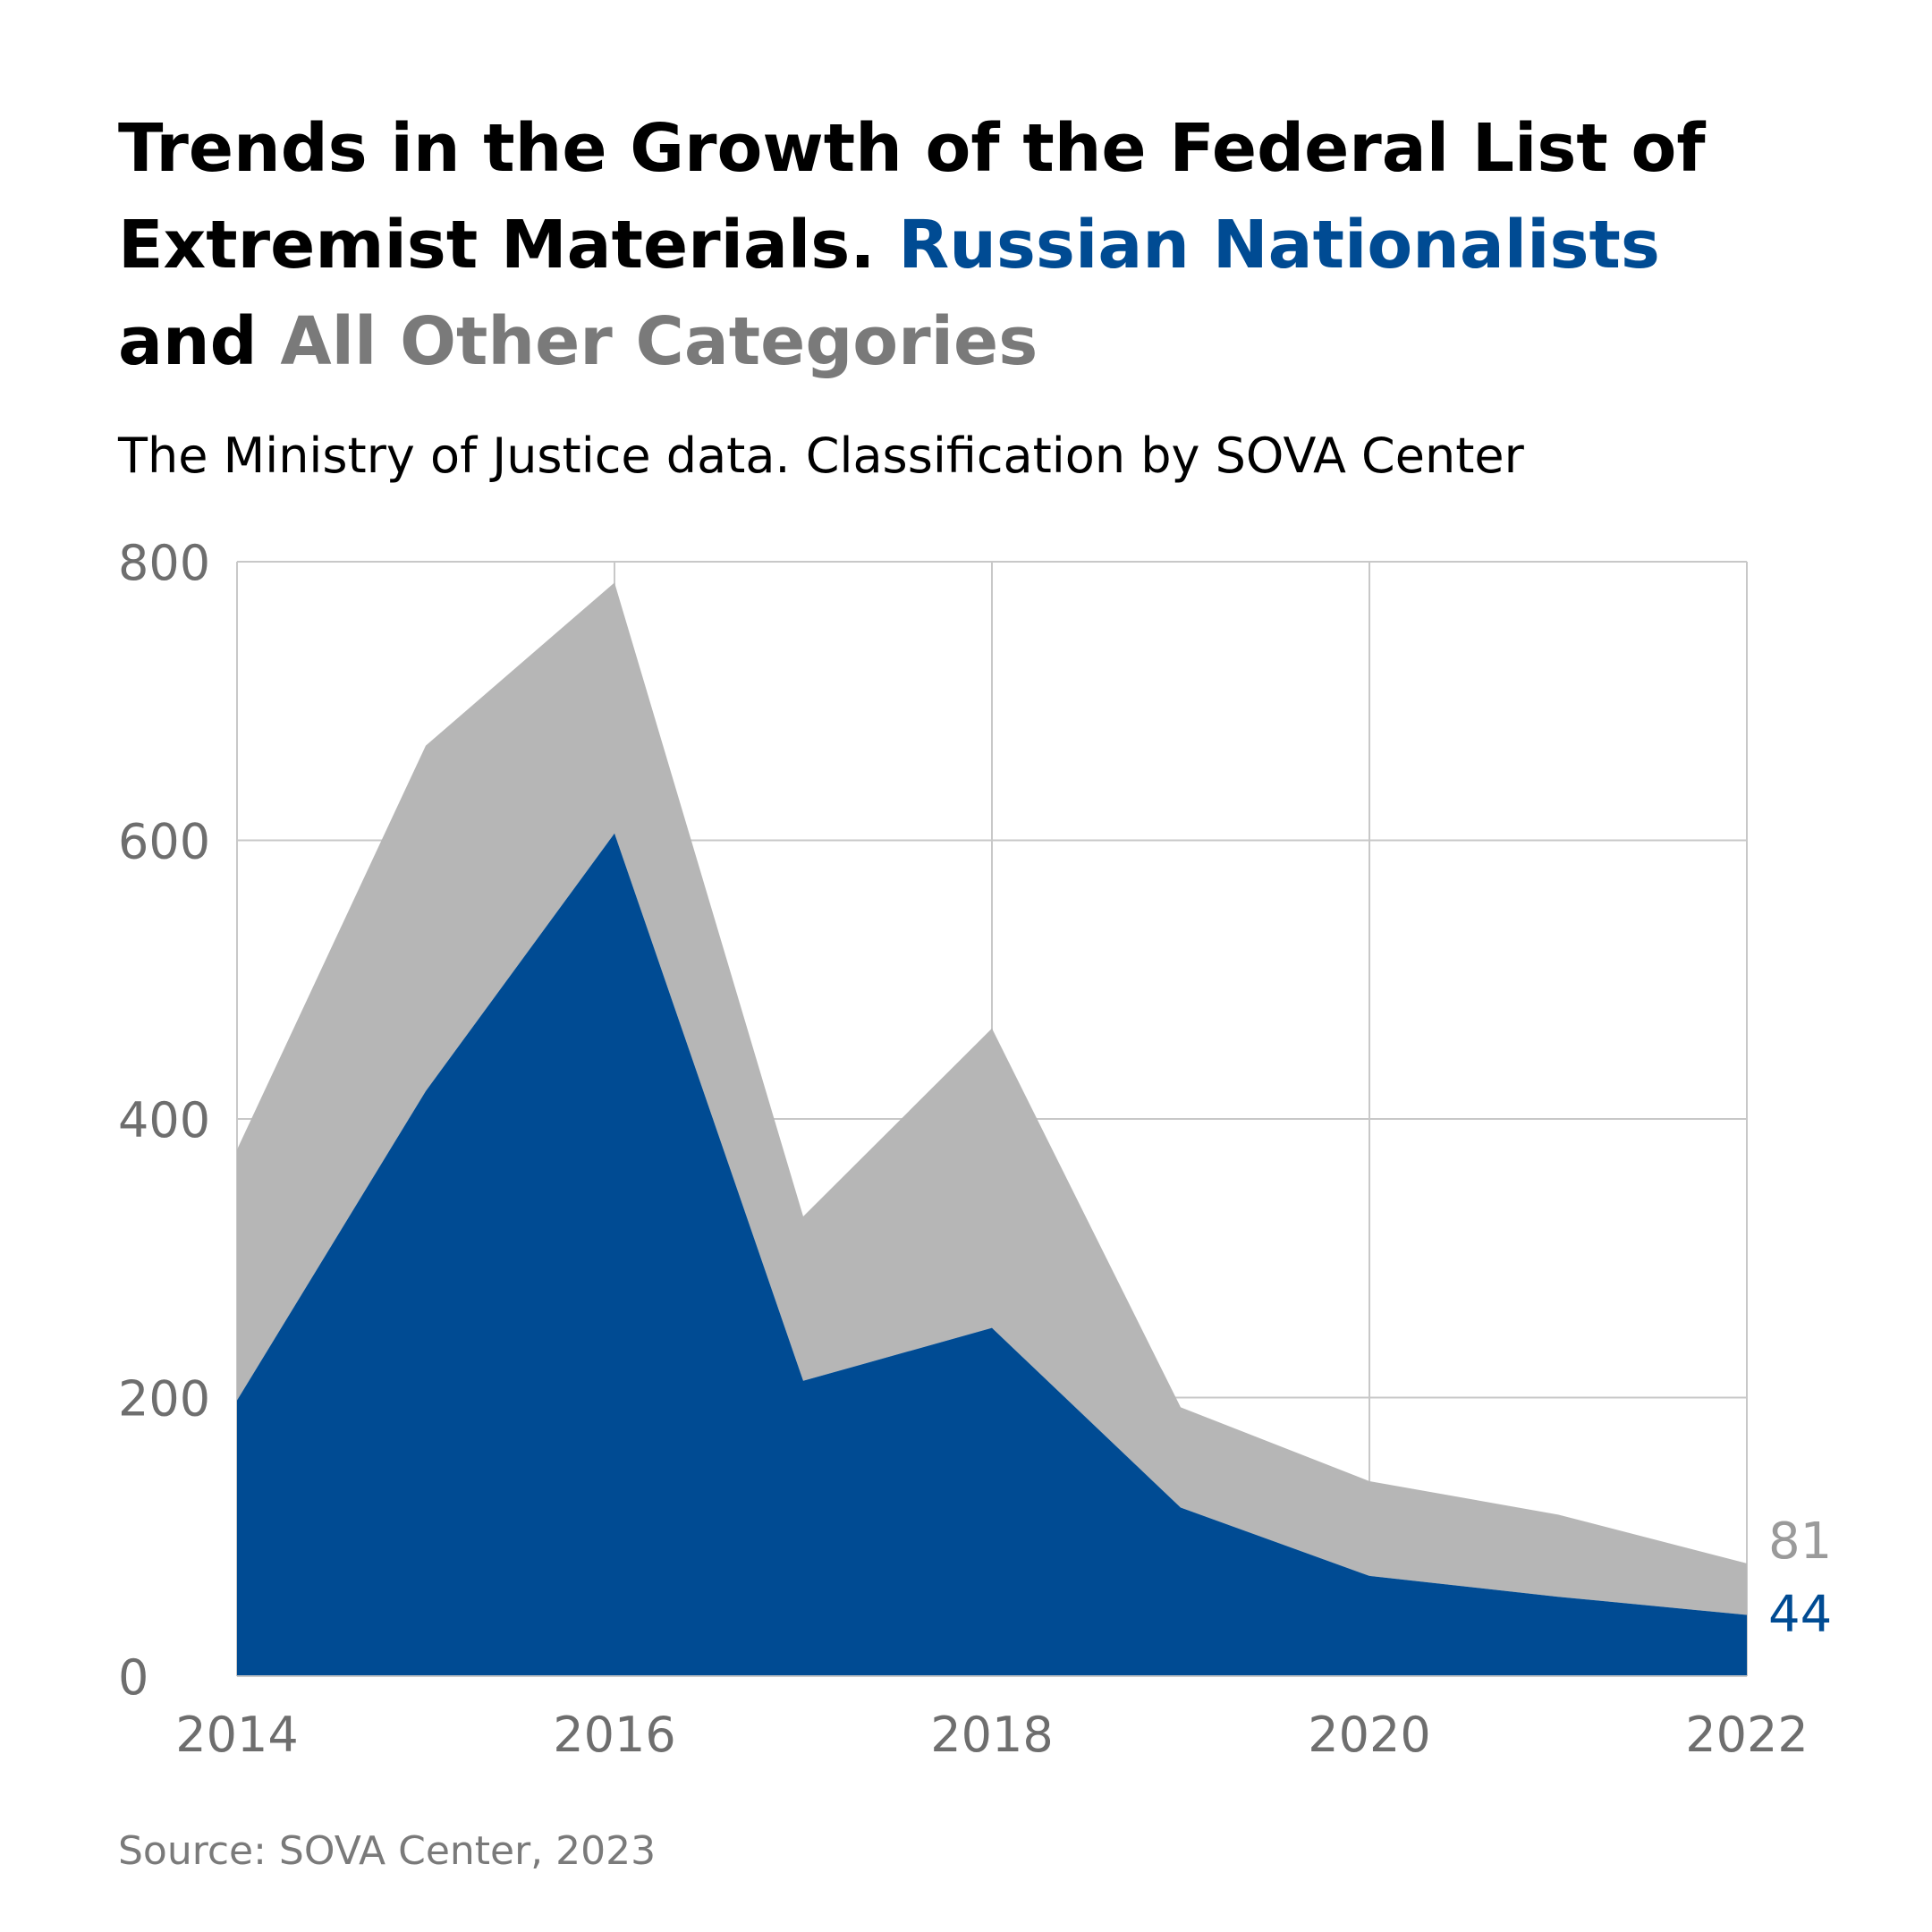  Describe the element at coordinates (236, 1735) in the screenshot. I see `x-tick-label-2014: 2014` at that location.